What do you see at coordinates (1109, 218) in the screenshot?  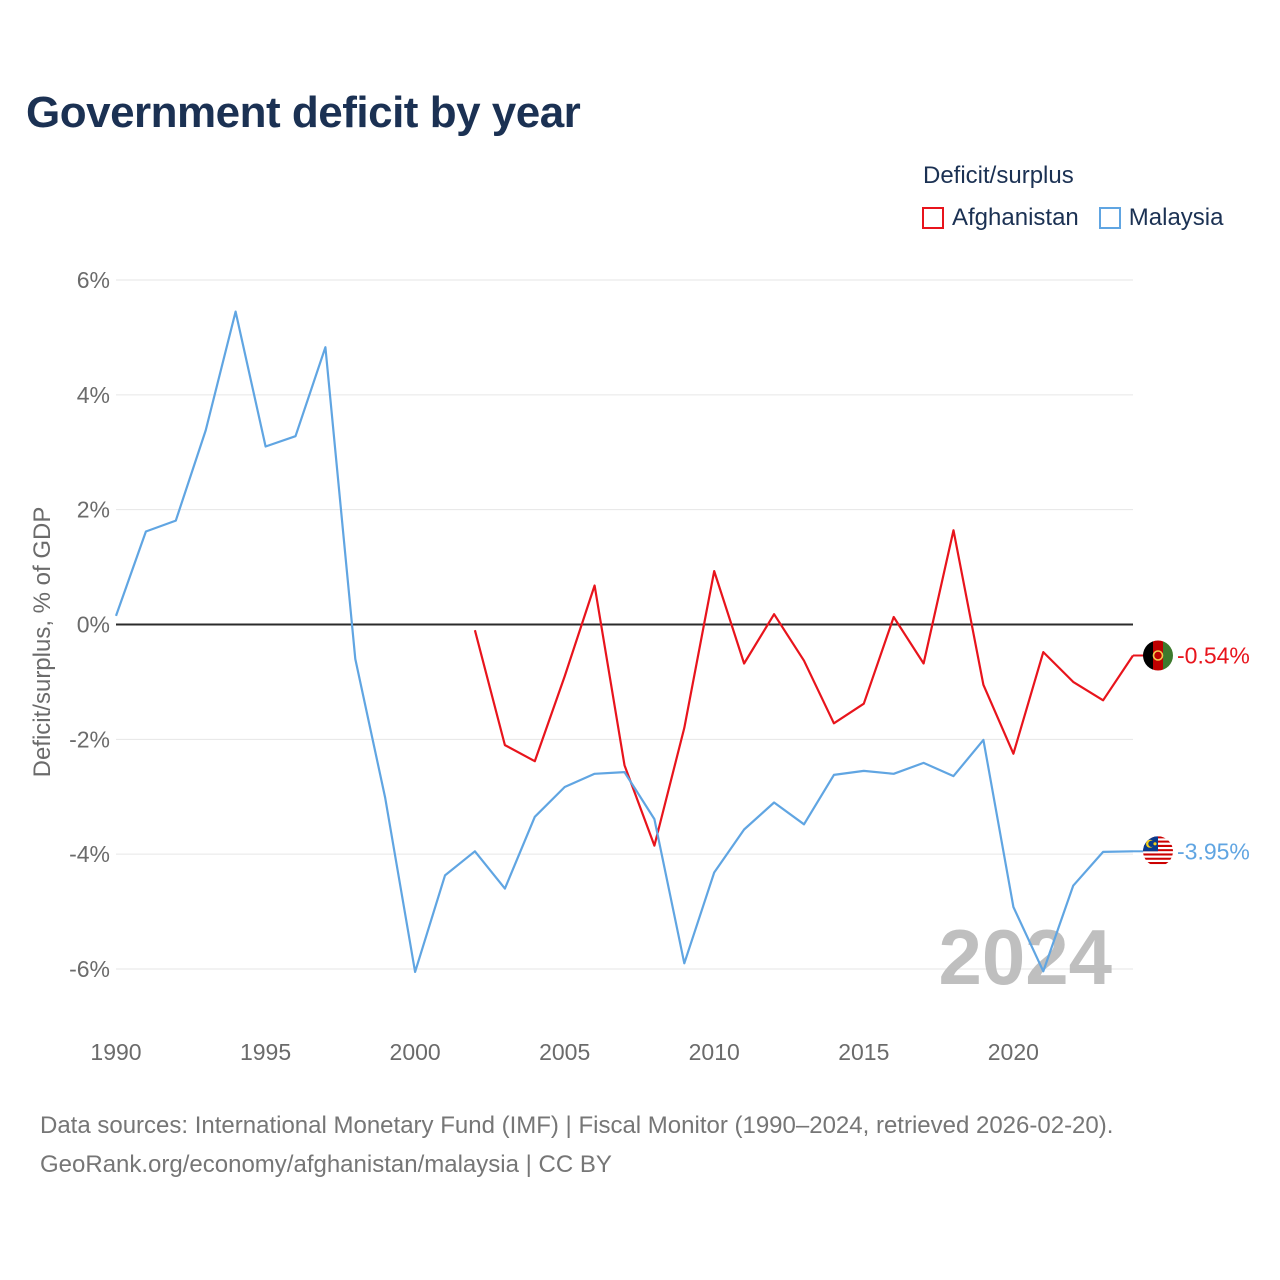 I see `legend-swatch-malaysia` at bounding box center [1109, 218].